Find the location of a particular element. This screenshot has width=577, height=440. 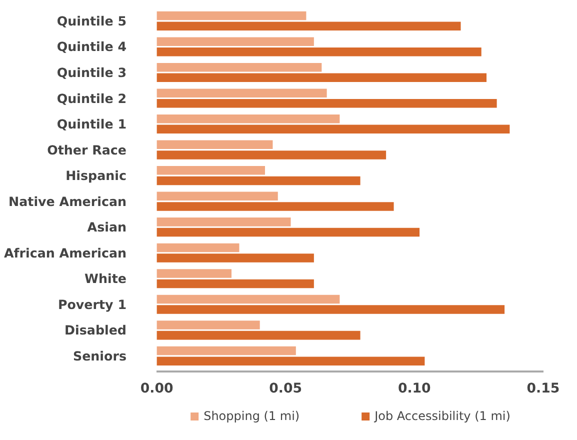

y-tick-label: Quintile 4 is located at coordinates (91, 46).